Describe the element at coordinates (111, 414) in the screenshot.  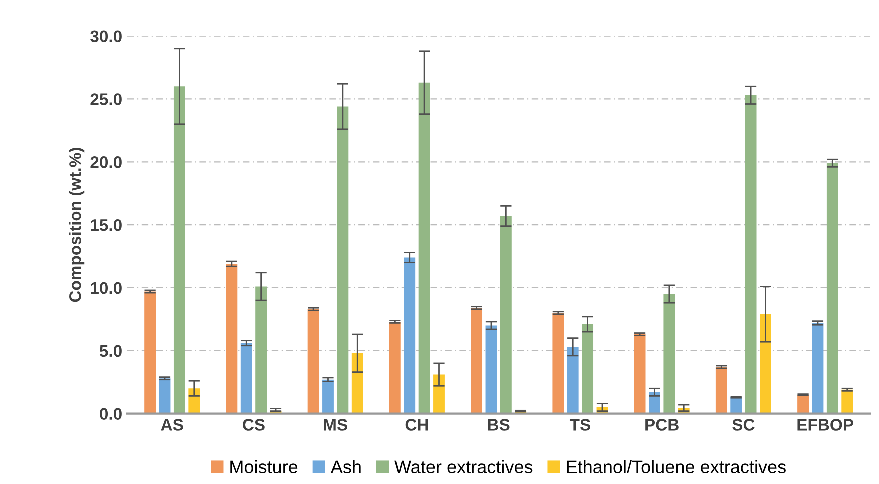
I see `y-tick-label: 0.0` at that location.